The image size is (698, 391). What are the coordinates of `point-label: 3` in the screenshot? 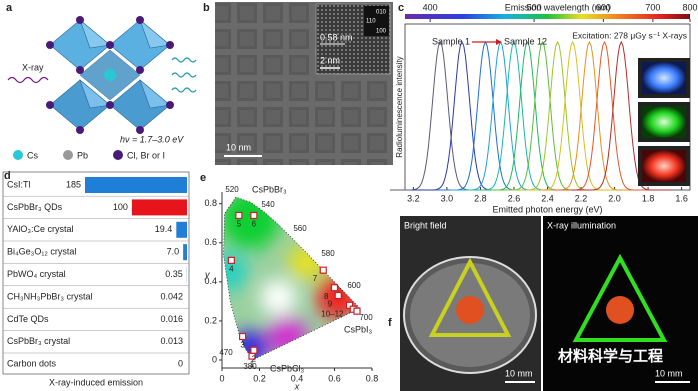 It's located at (242, 345).